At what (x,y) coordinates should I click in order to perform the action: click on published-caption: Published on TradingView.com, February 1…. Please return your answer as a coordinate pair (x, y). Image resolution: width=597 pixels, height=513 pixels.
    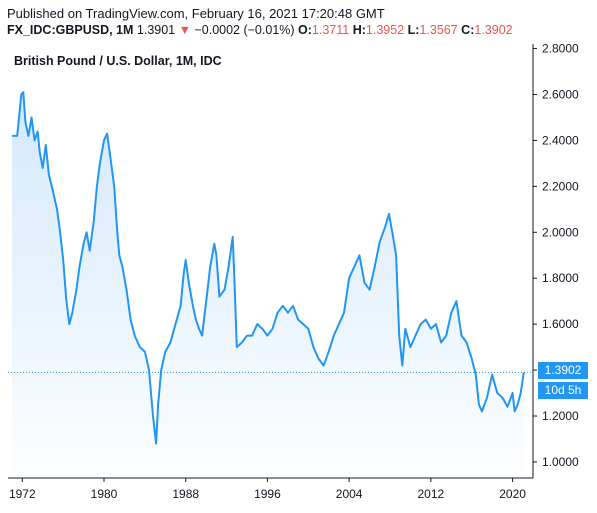
    Looking at the image, I should click on (196, 13).